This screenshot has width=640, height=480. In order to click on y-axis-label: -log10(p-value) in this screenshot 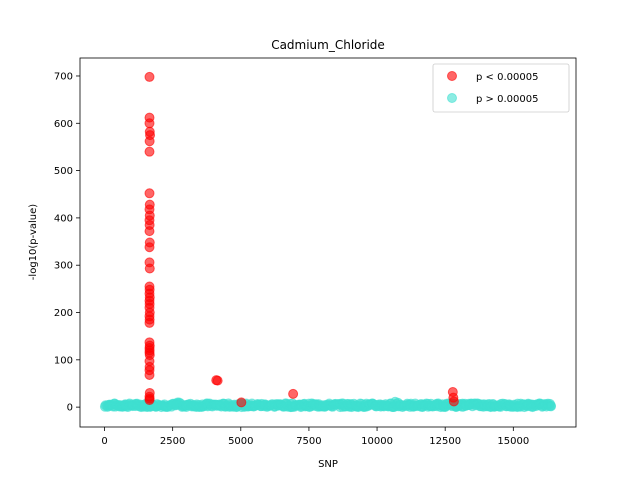, I will do `click(33, 242)`.